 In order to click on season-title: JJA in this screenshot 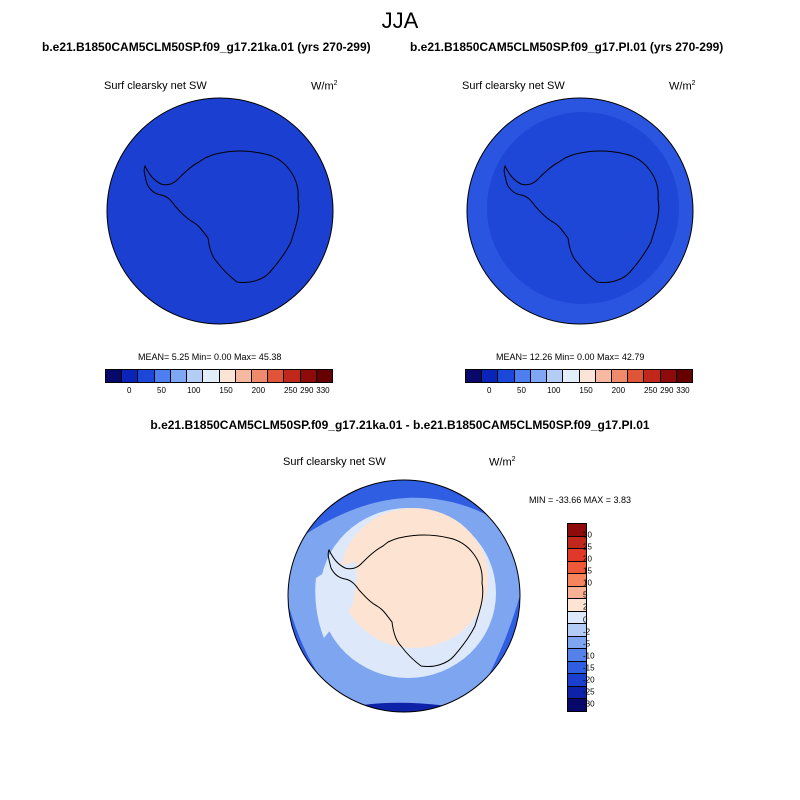, I will do `click(400, 20)`.